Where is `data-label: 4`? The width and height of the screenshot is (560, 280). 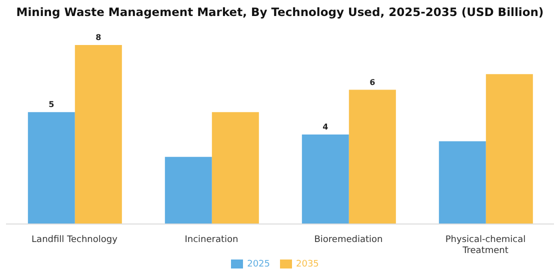 data-label: 4 is located at coordinates (325, 127).